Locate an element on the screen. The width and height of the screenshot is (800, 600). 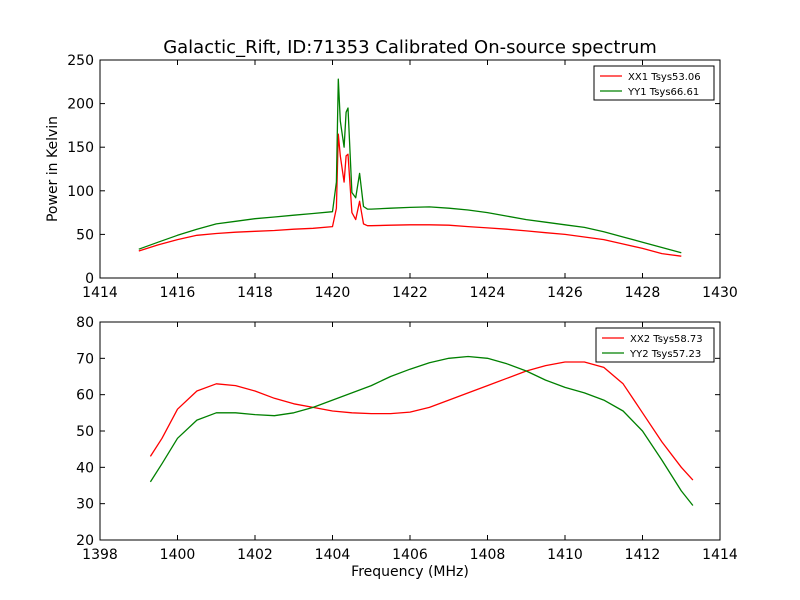
legend: XX2 Tsys58.73 YY2 Tsys57.23 is located at coordinates (655, 345).